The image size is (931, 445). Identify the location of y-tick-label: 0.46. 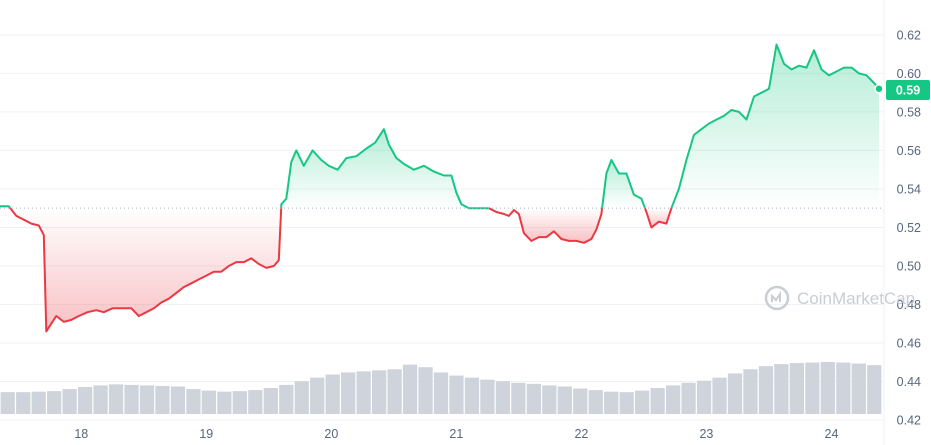
(909, 343).